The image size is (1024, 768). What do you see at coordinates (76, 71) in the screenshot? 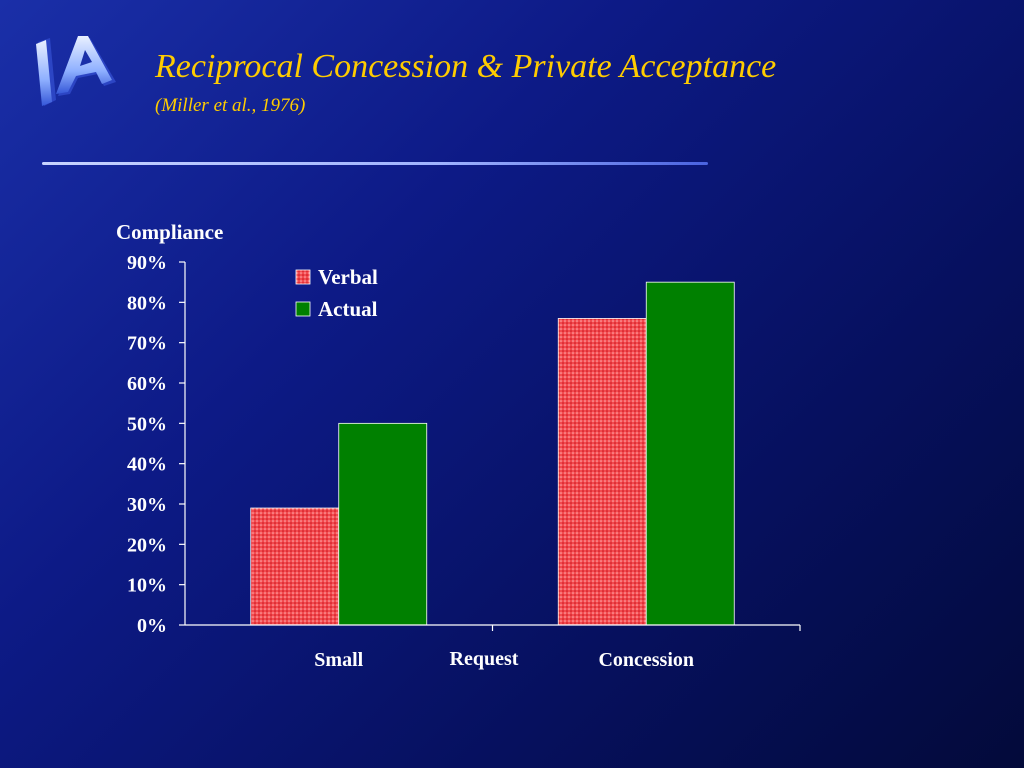
I see `ia-logo` at bounding box center [76, 71].